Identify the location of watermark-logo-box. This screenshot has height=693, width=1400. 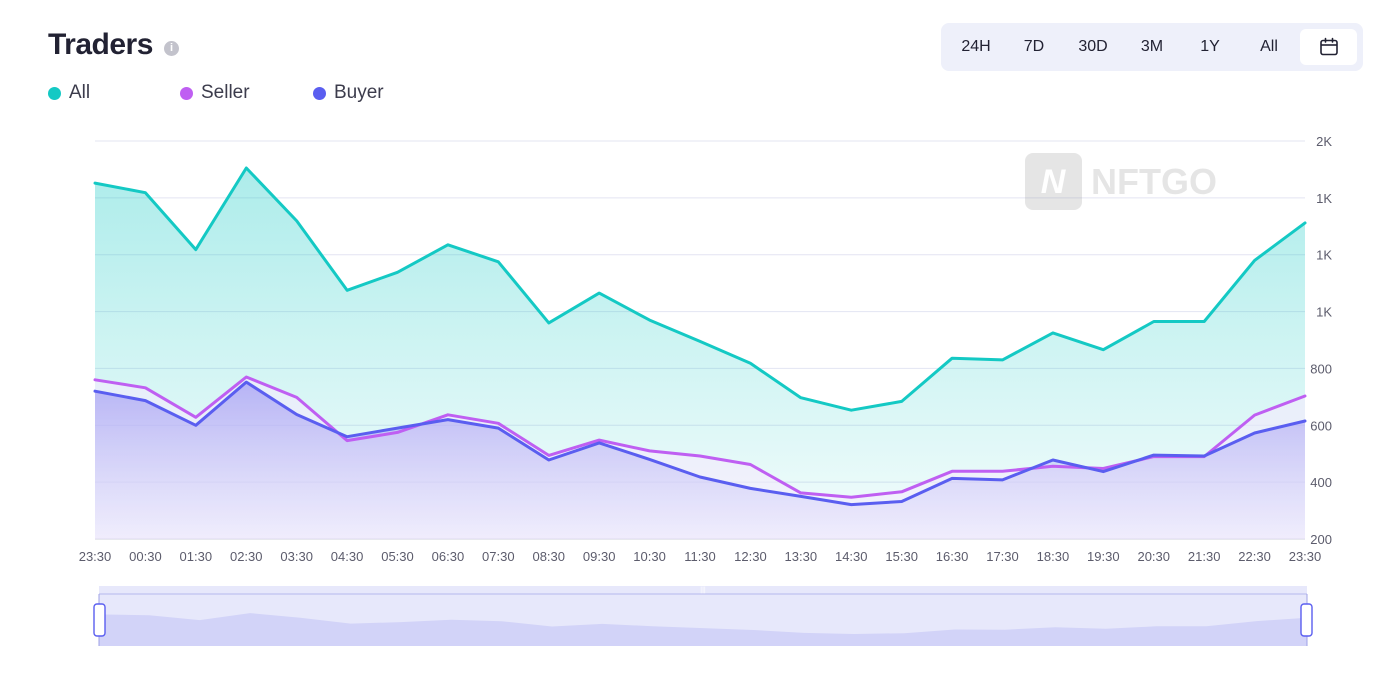
(1053, 181).